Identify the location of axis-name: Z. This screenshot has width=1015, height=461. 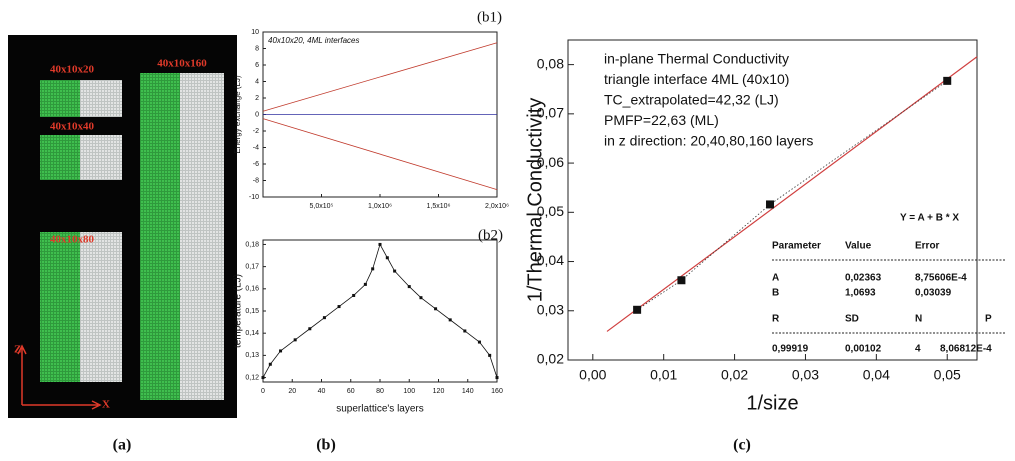
(17, 350).